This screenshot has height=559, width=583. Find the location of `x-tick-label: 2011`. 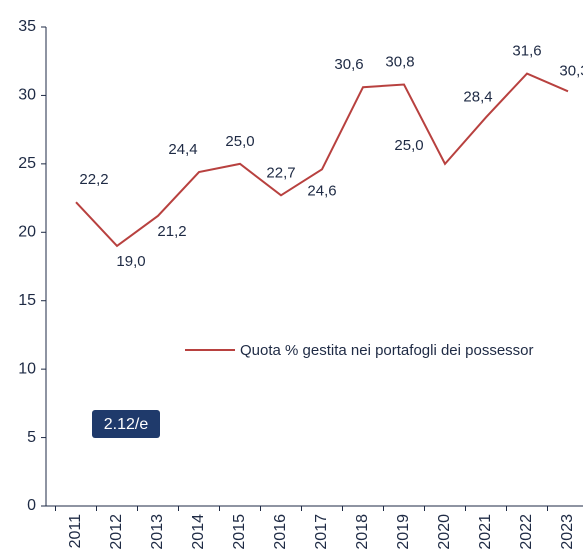

x-tick-label: 2011 is located at coordinates (75, 531).